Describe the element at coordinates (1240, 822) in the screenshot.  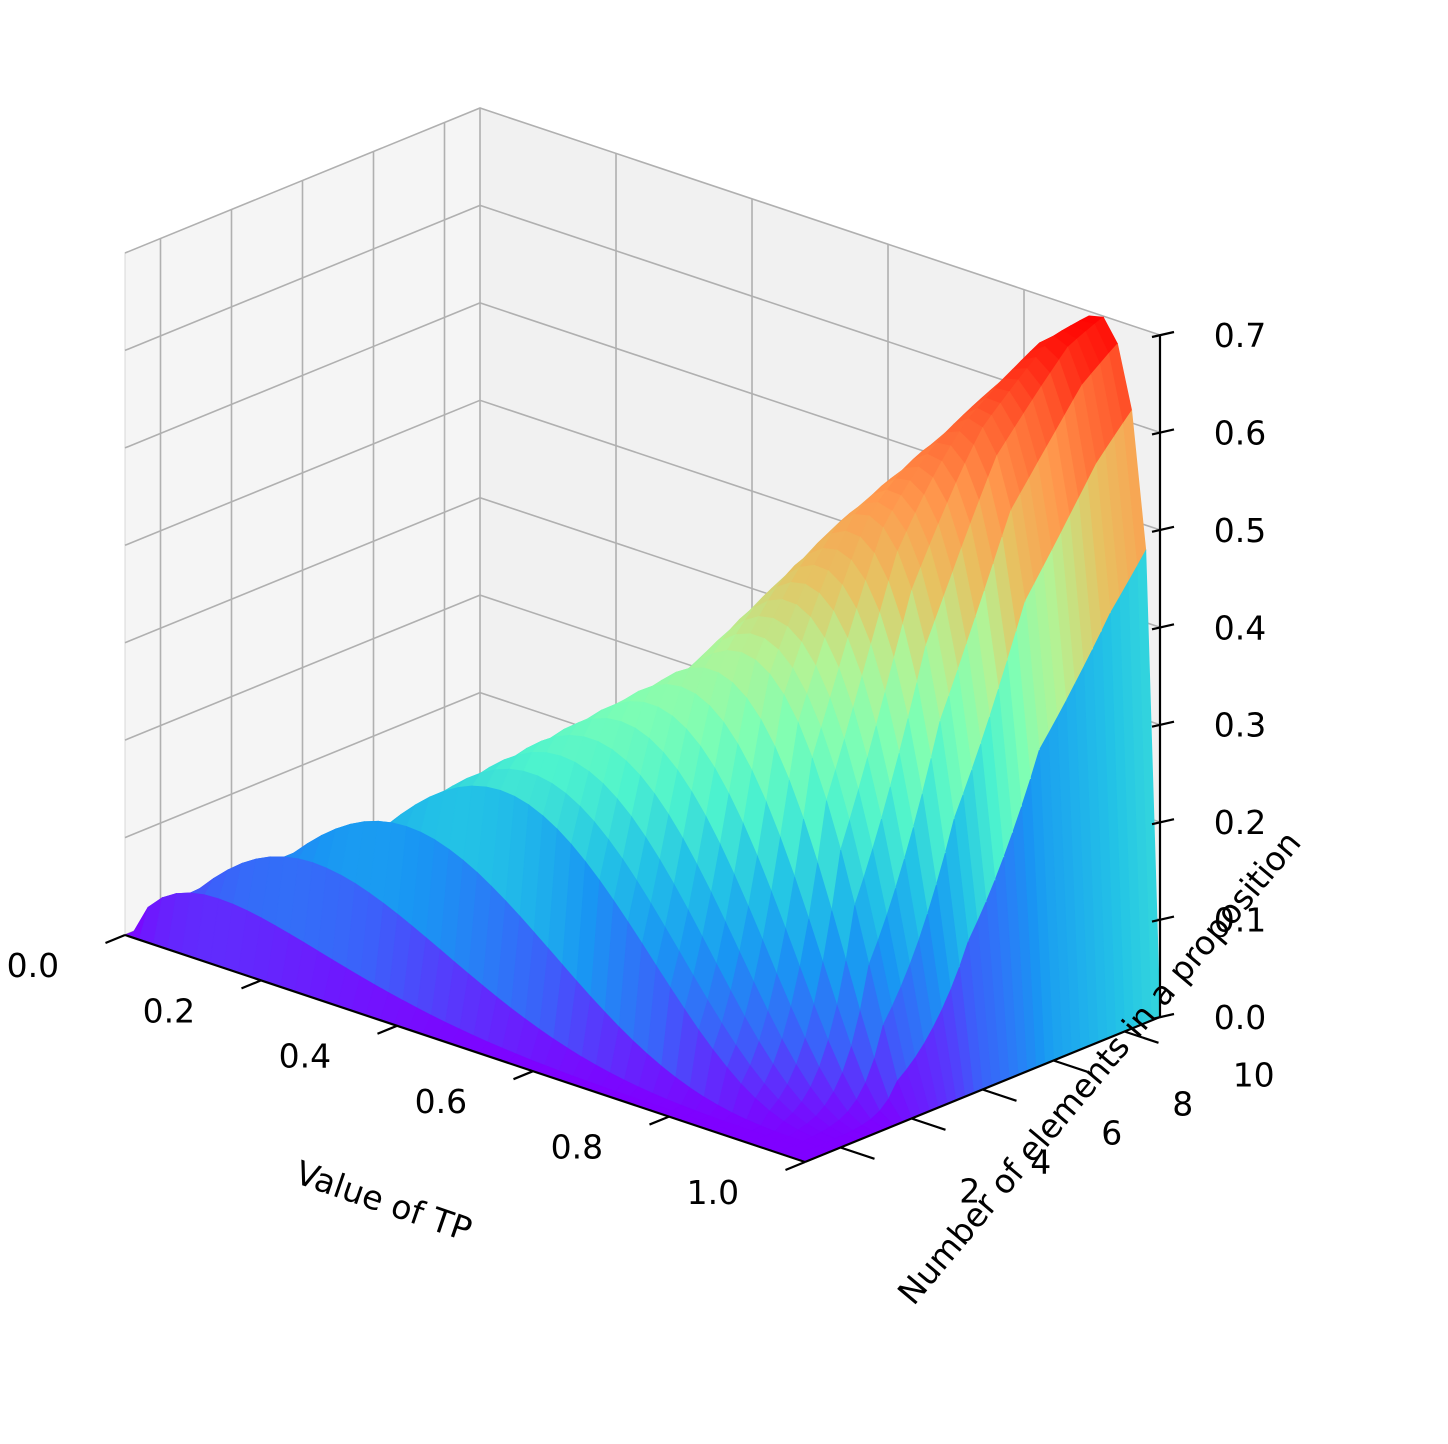
I see `z-tick-label: 0.2` at that location.